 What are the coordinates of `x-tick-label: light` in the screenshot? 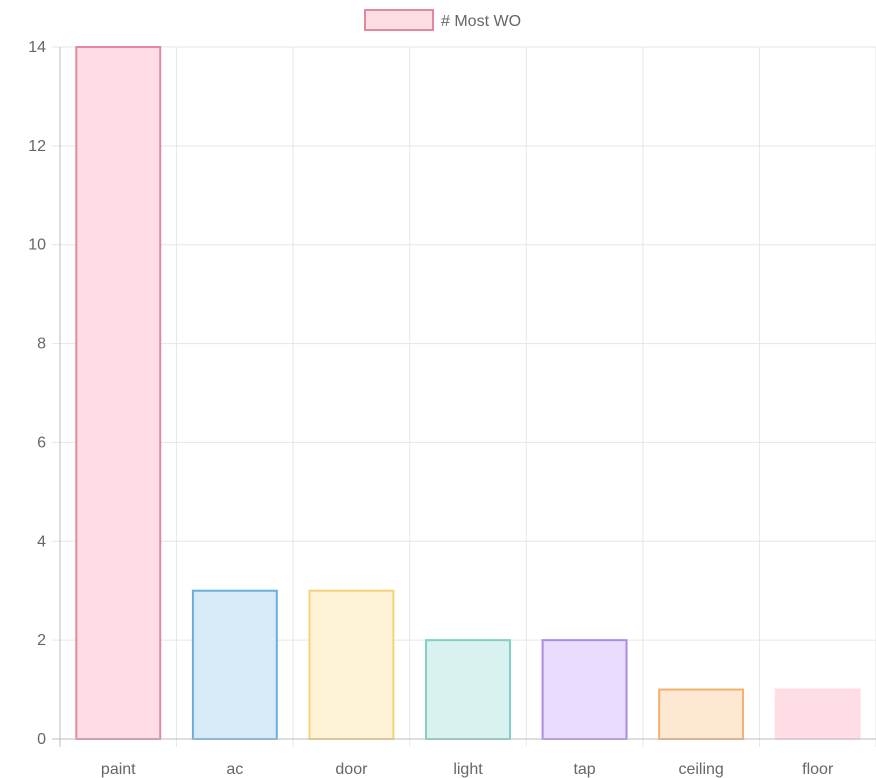 It's located at (468, 769).